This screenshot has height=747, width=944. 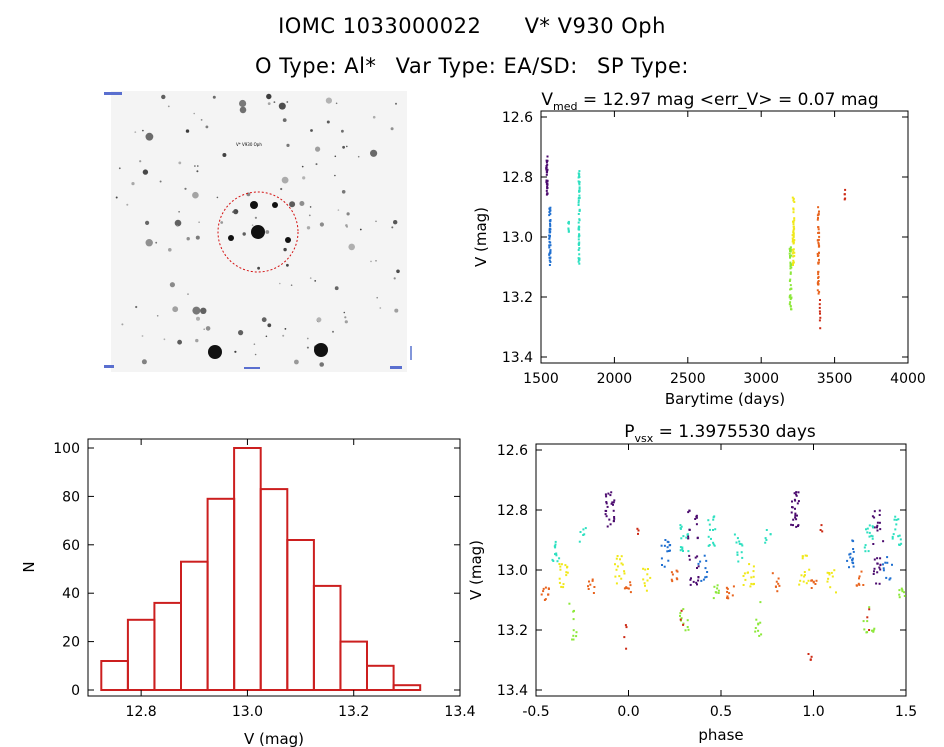 What do you see at coordinates (721, 570) in the screenshot?
I see `phased-axes` at bounding box center [721, 570].